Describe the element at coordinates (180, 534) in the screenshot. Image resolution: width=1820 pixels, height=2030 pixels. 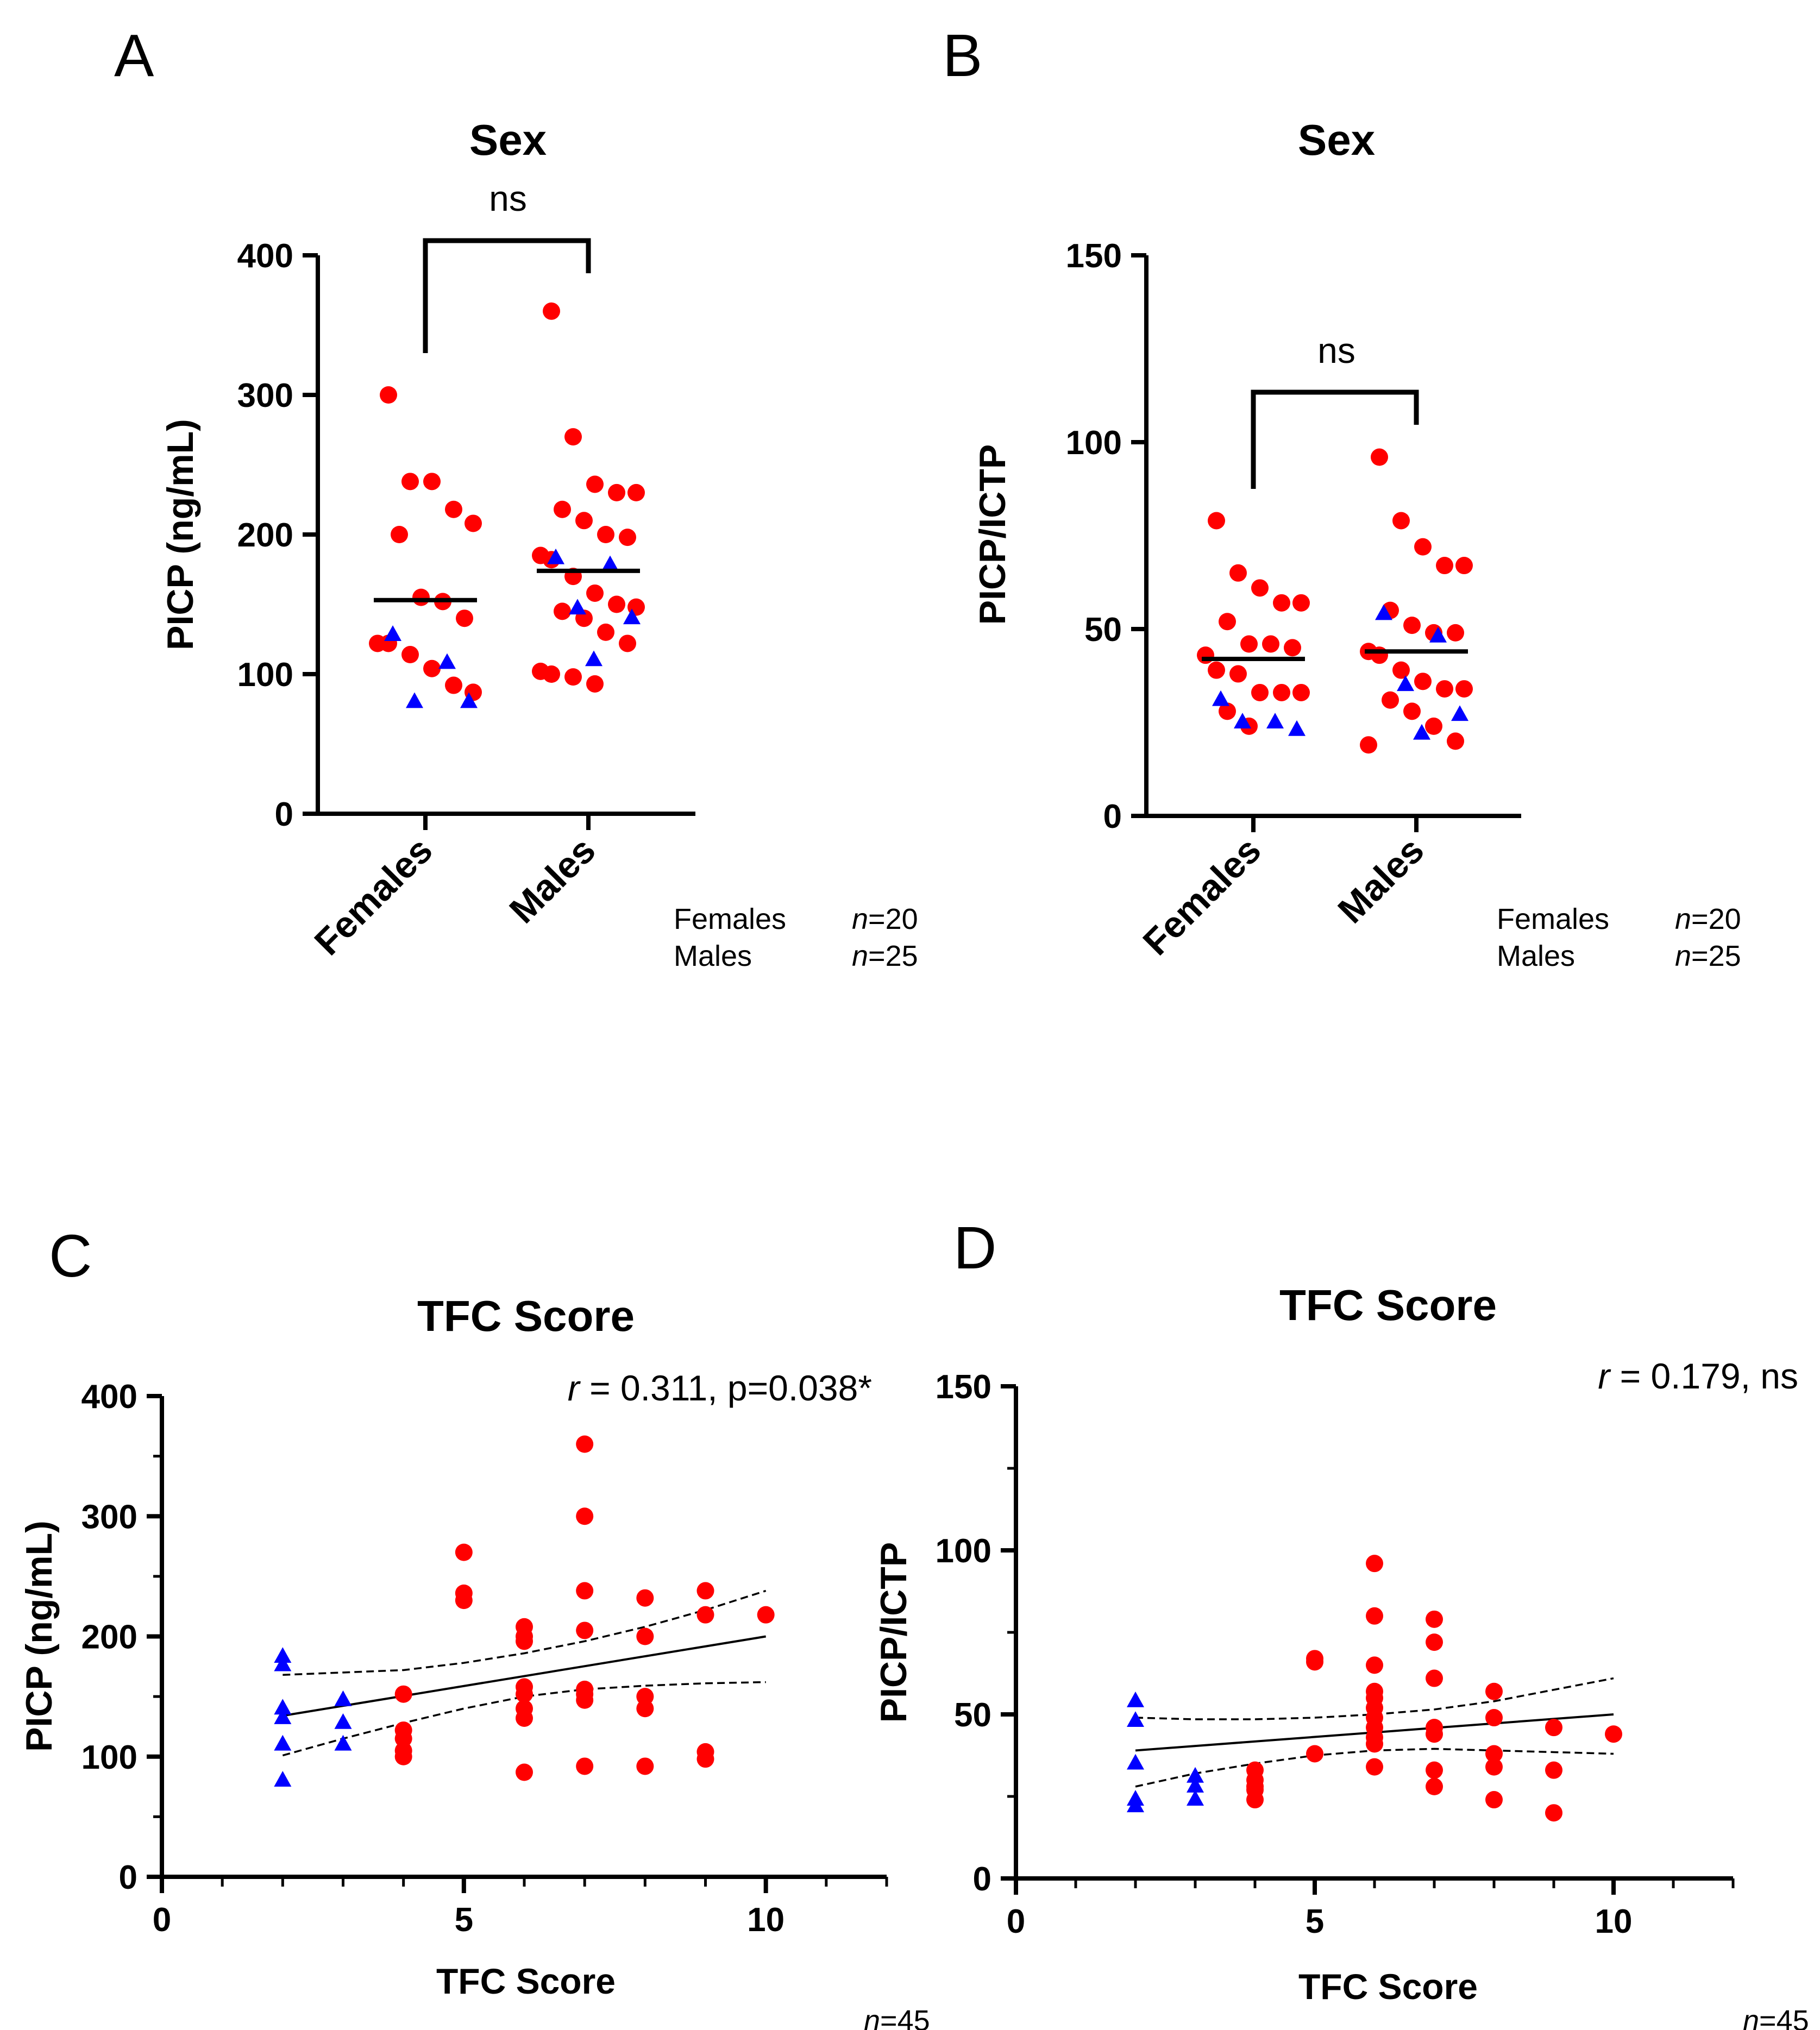
I see `y-axis-label: PICP (ng/mL)` at that location.